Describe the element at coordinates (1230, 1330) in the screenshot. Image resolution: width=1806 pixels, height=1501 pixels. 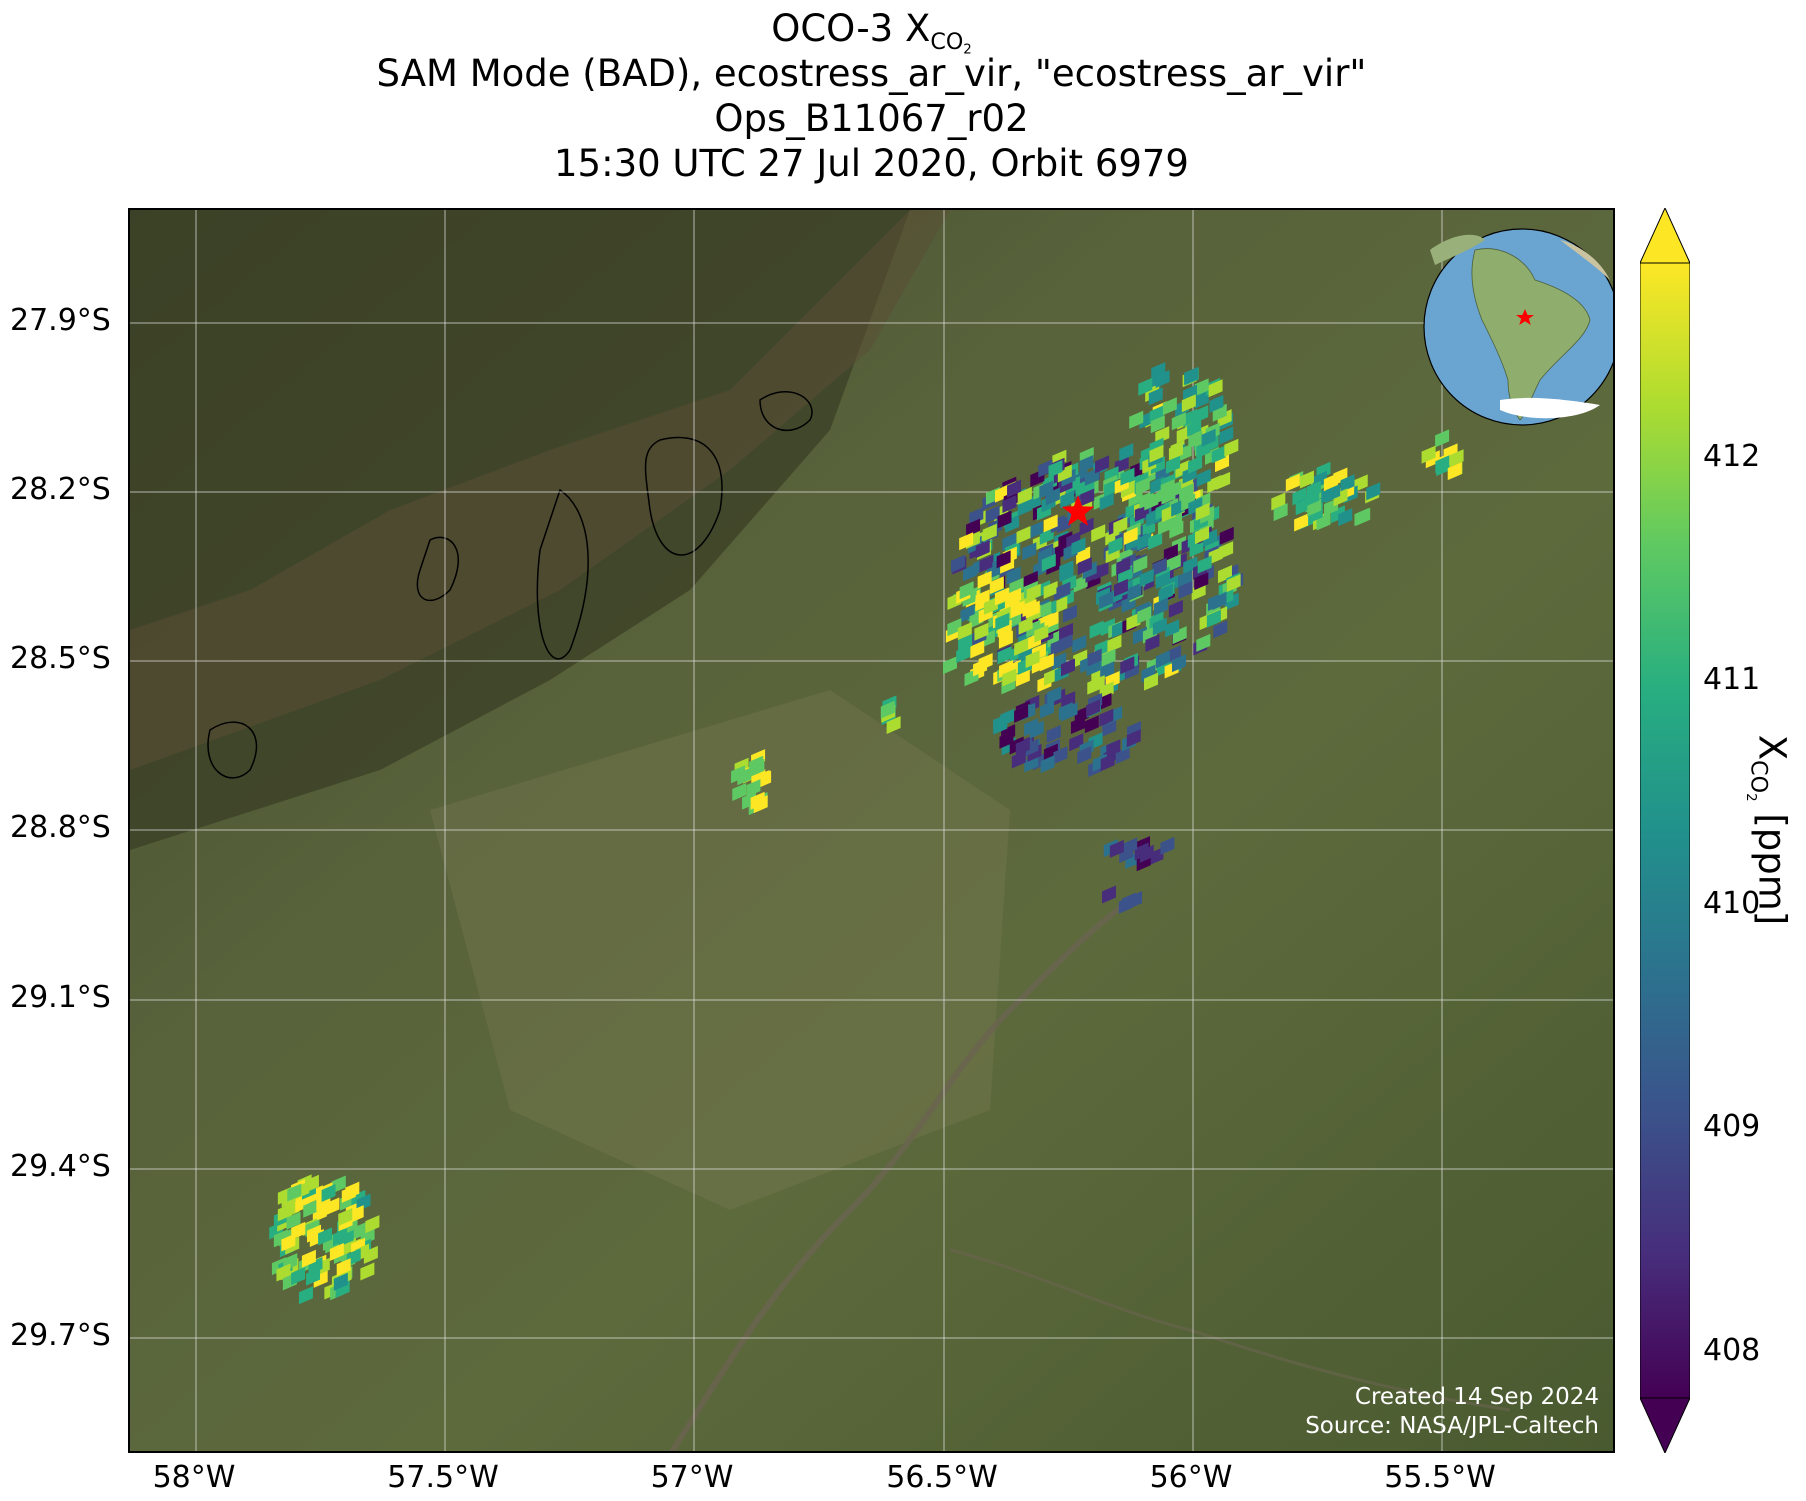
I see `ibicui-river` at that location.